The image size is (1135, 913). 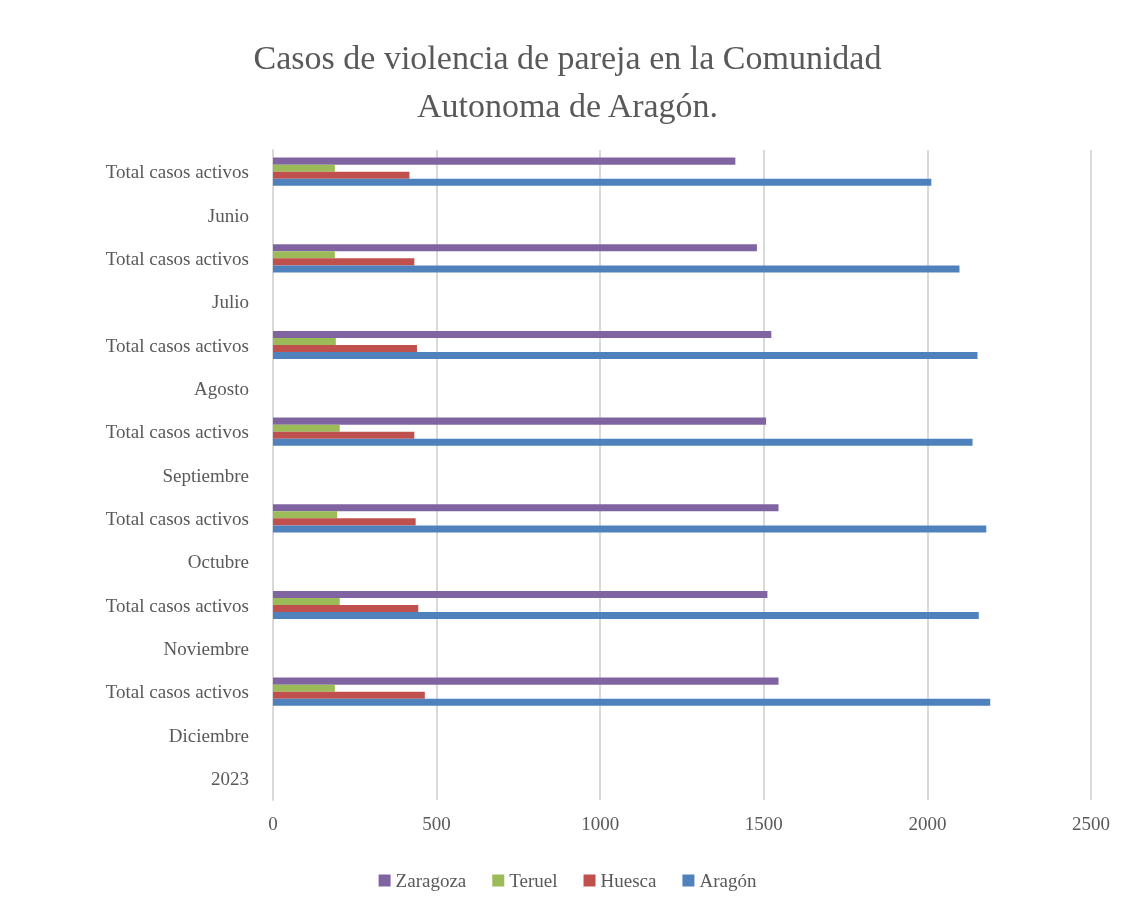 I want to click on y-tick-label: 2023, so click(x=230, y=778).